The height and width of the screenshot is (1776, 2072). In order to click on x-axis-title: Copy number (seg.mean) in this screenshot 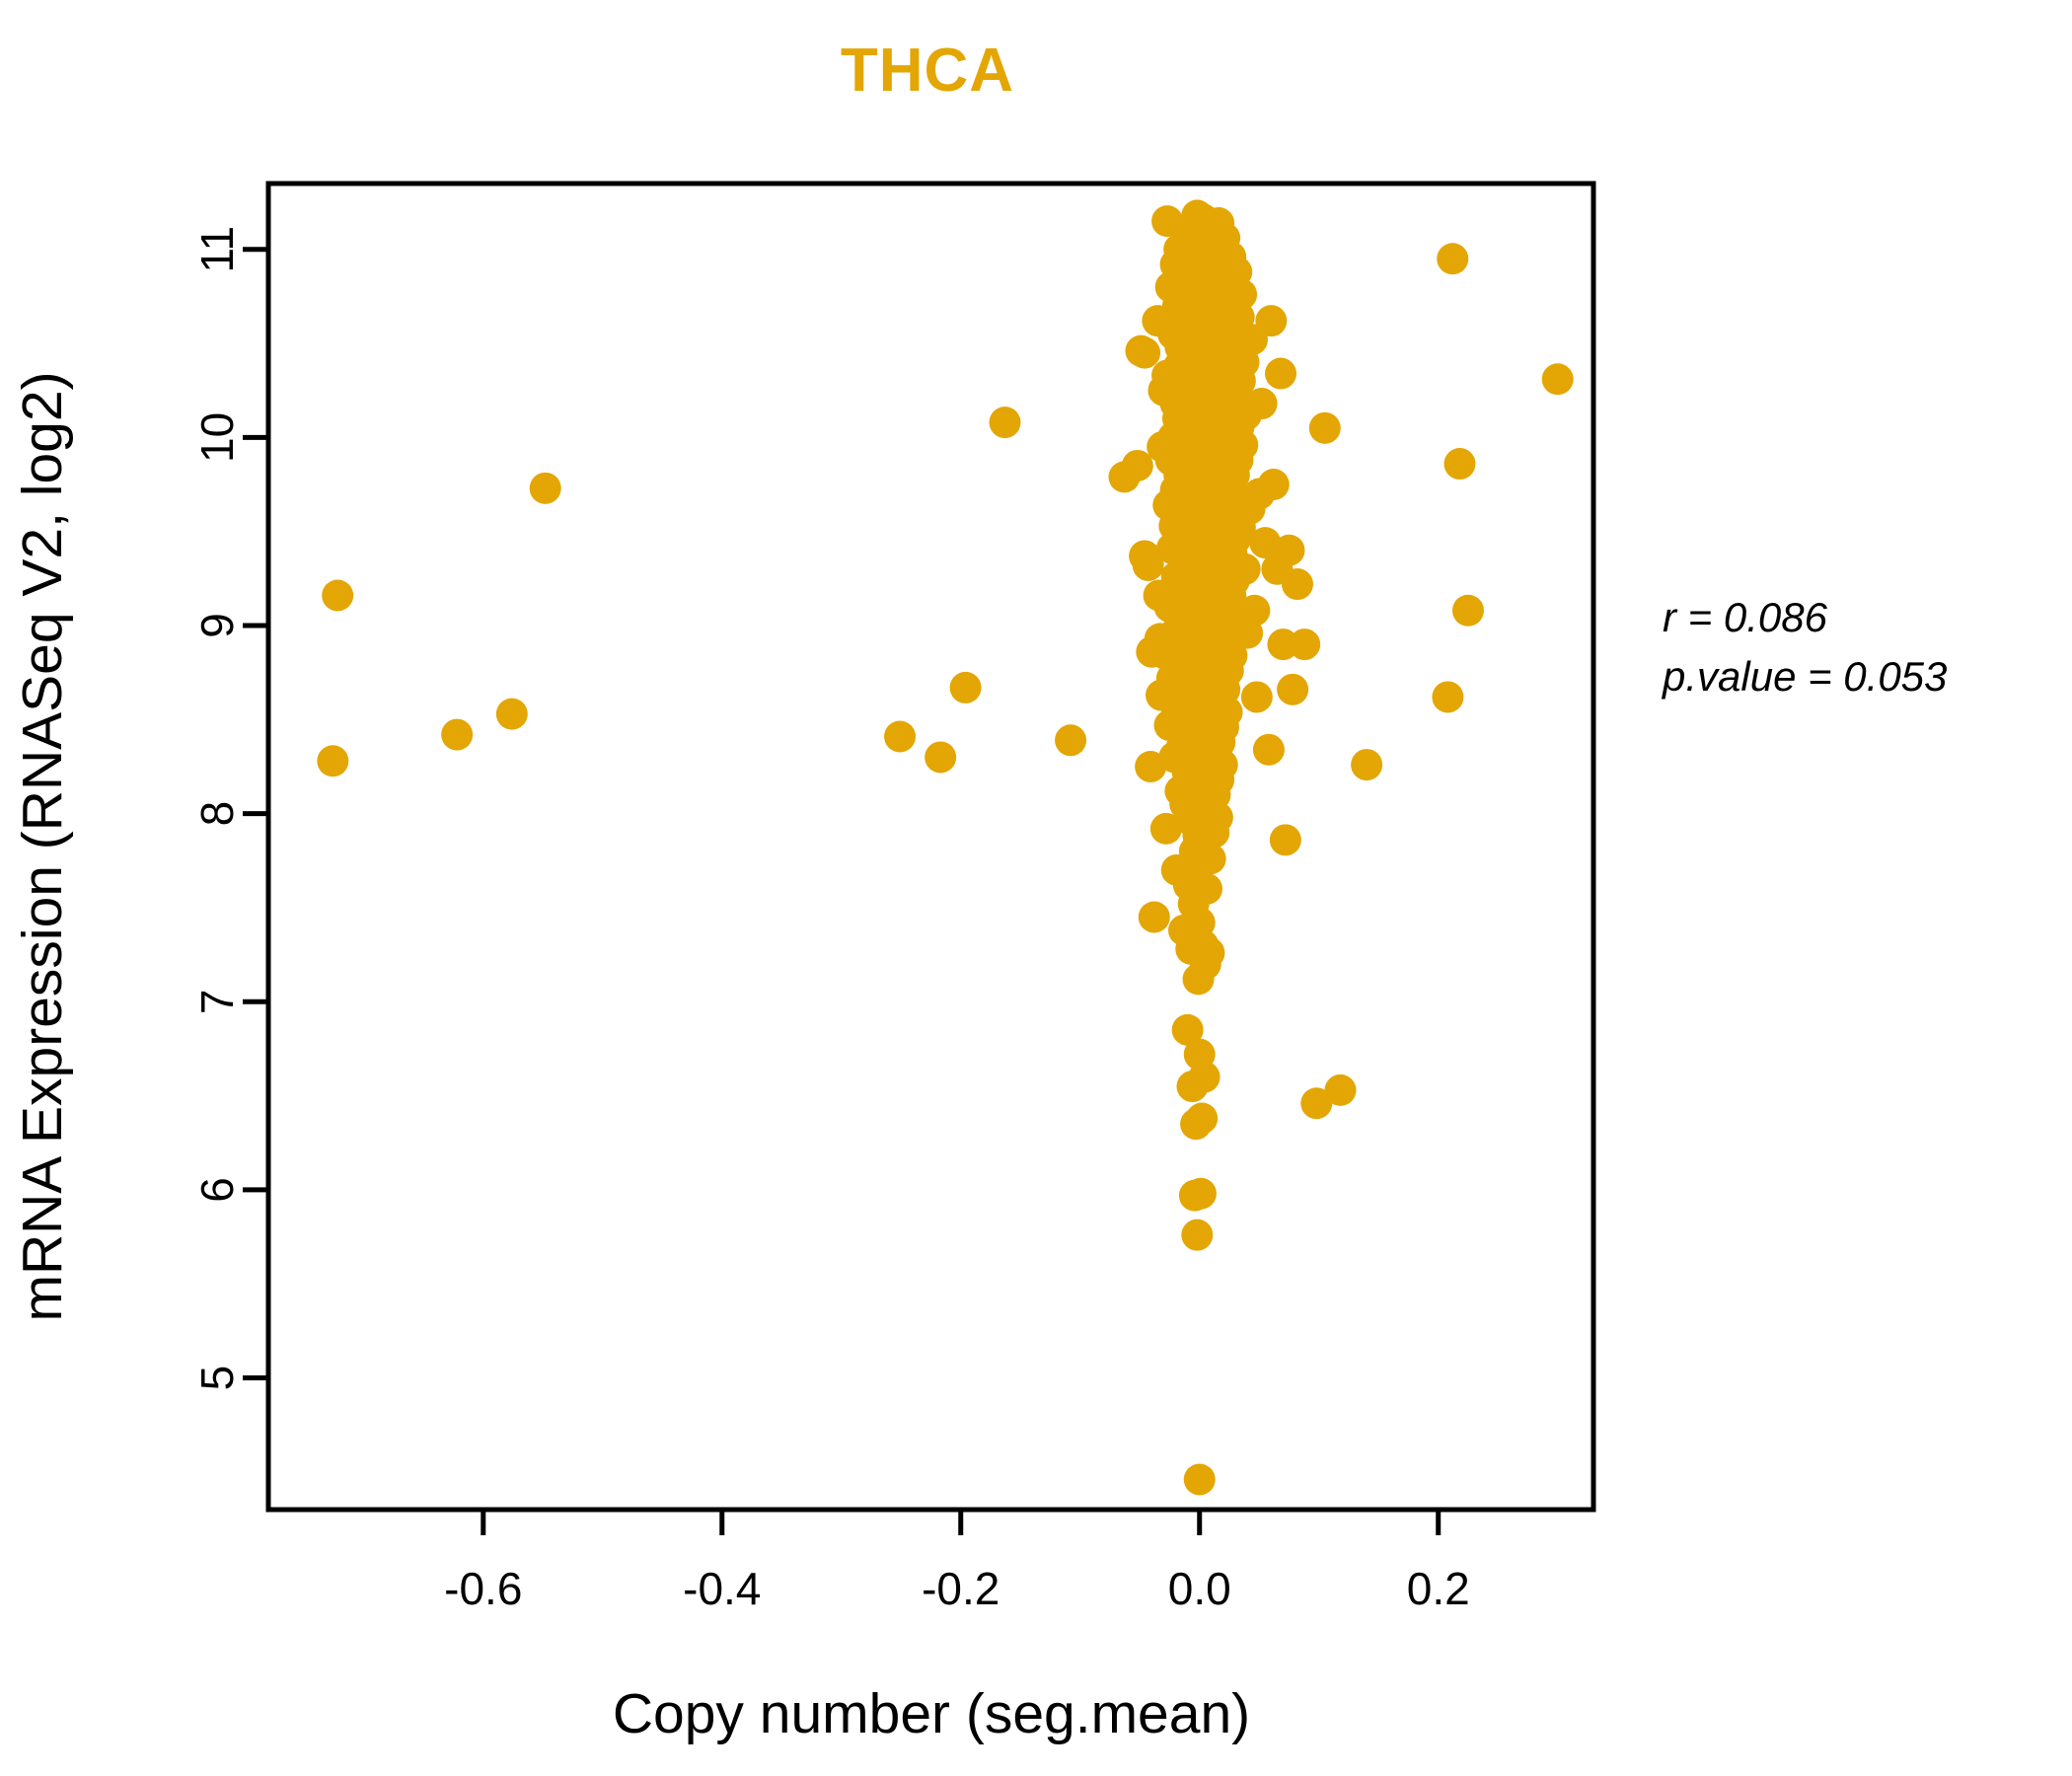, I will do `click(932, 1714)`.